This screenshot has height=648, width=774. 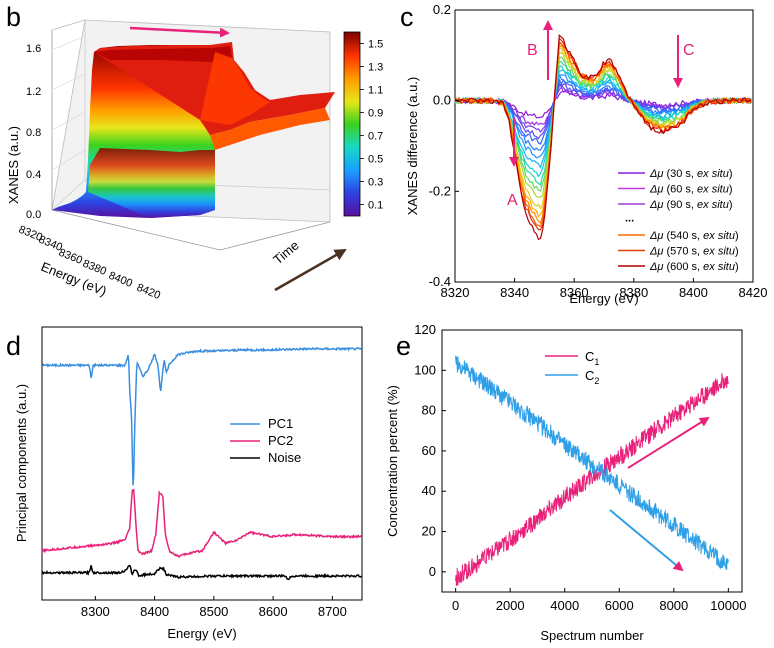 I want to click on b-colorbar-tick: 0.5, so click(x=375, y=160).